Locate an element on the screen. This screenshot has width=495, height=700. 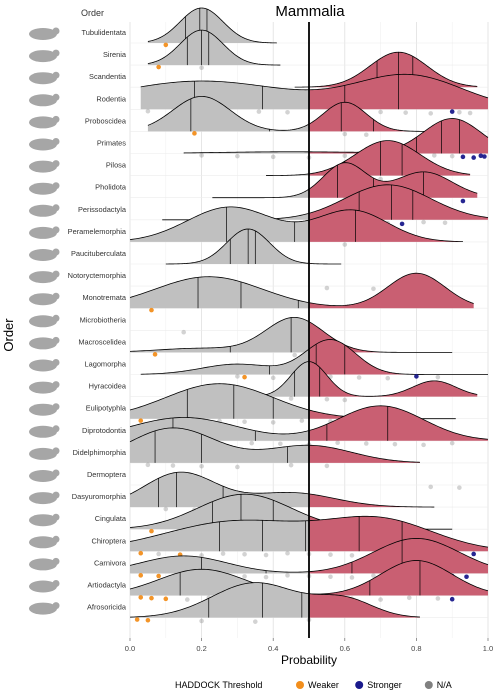
order-label: Monotremata is located at coordinates (104, 297).